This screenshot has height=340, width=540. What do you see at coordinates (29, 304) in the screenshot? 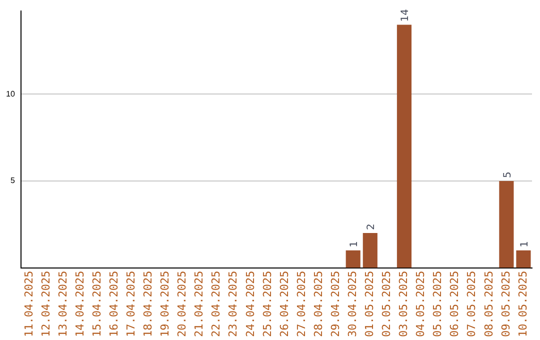
I see `x-tick-label: 11.04.2025` at bounding box center [29, 304].